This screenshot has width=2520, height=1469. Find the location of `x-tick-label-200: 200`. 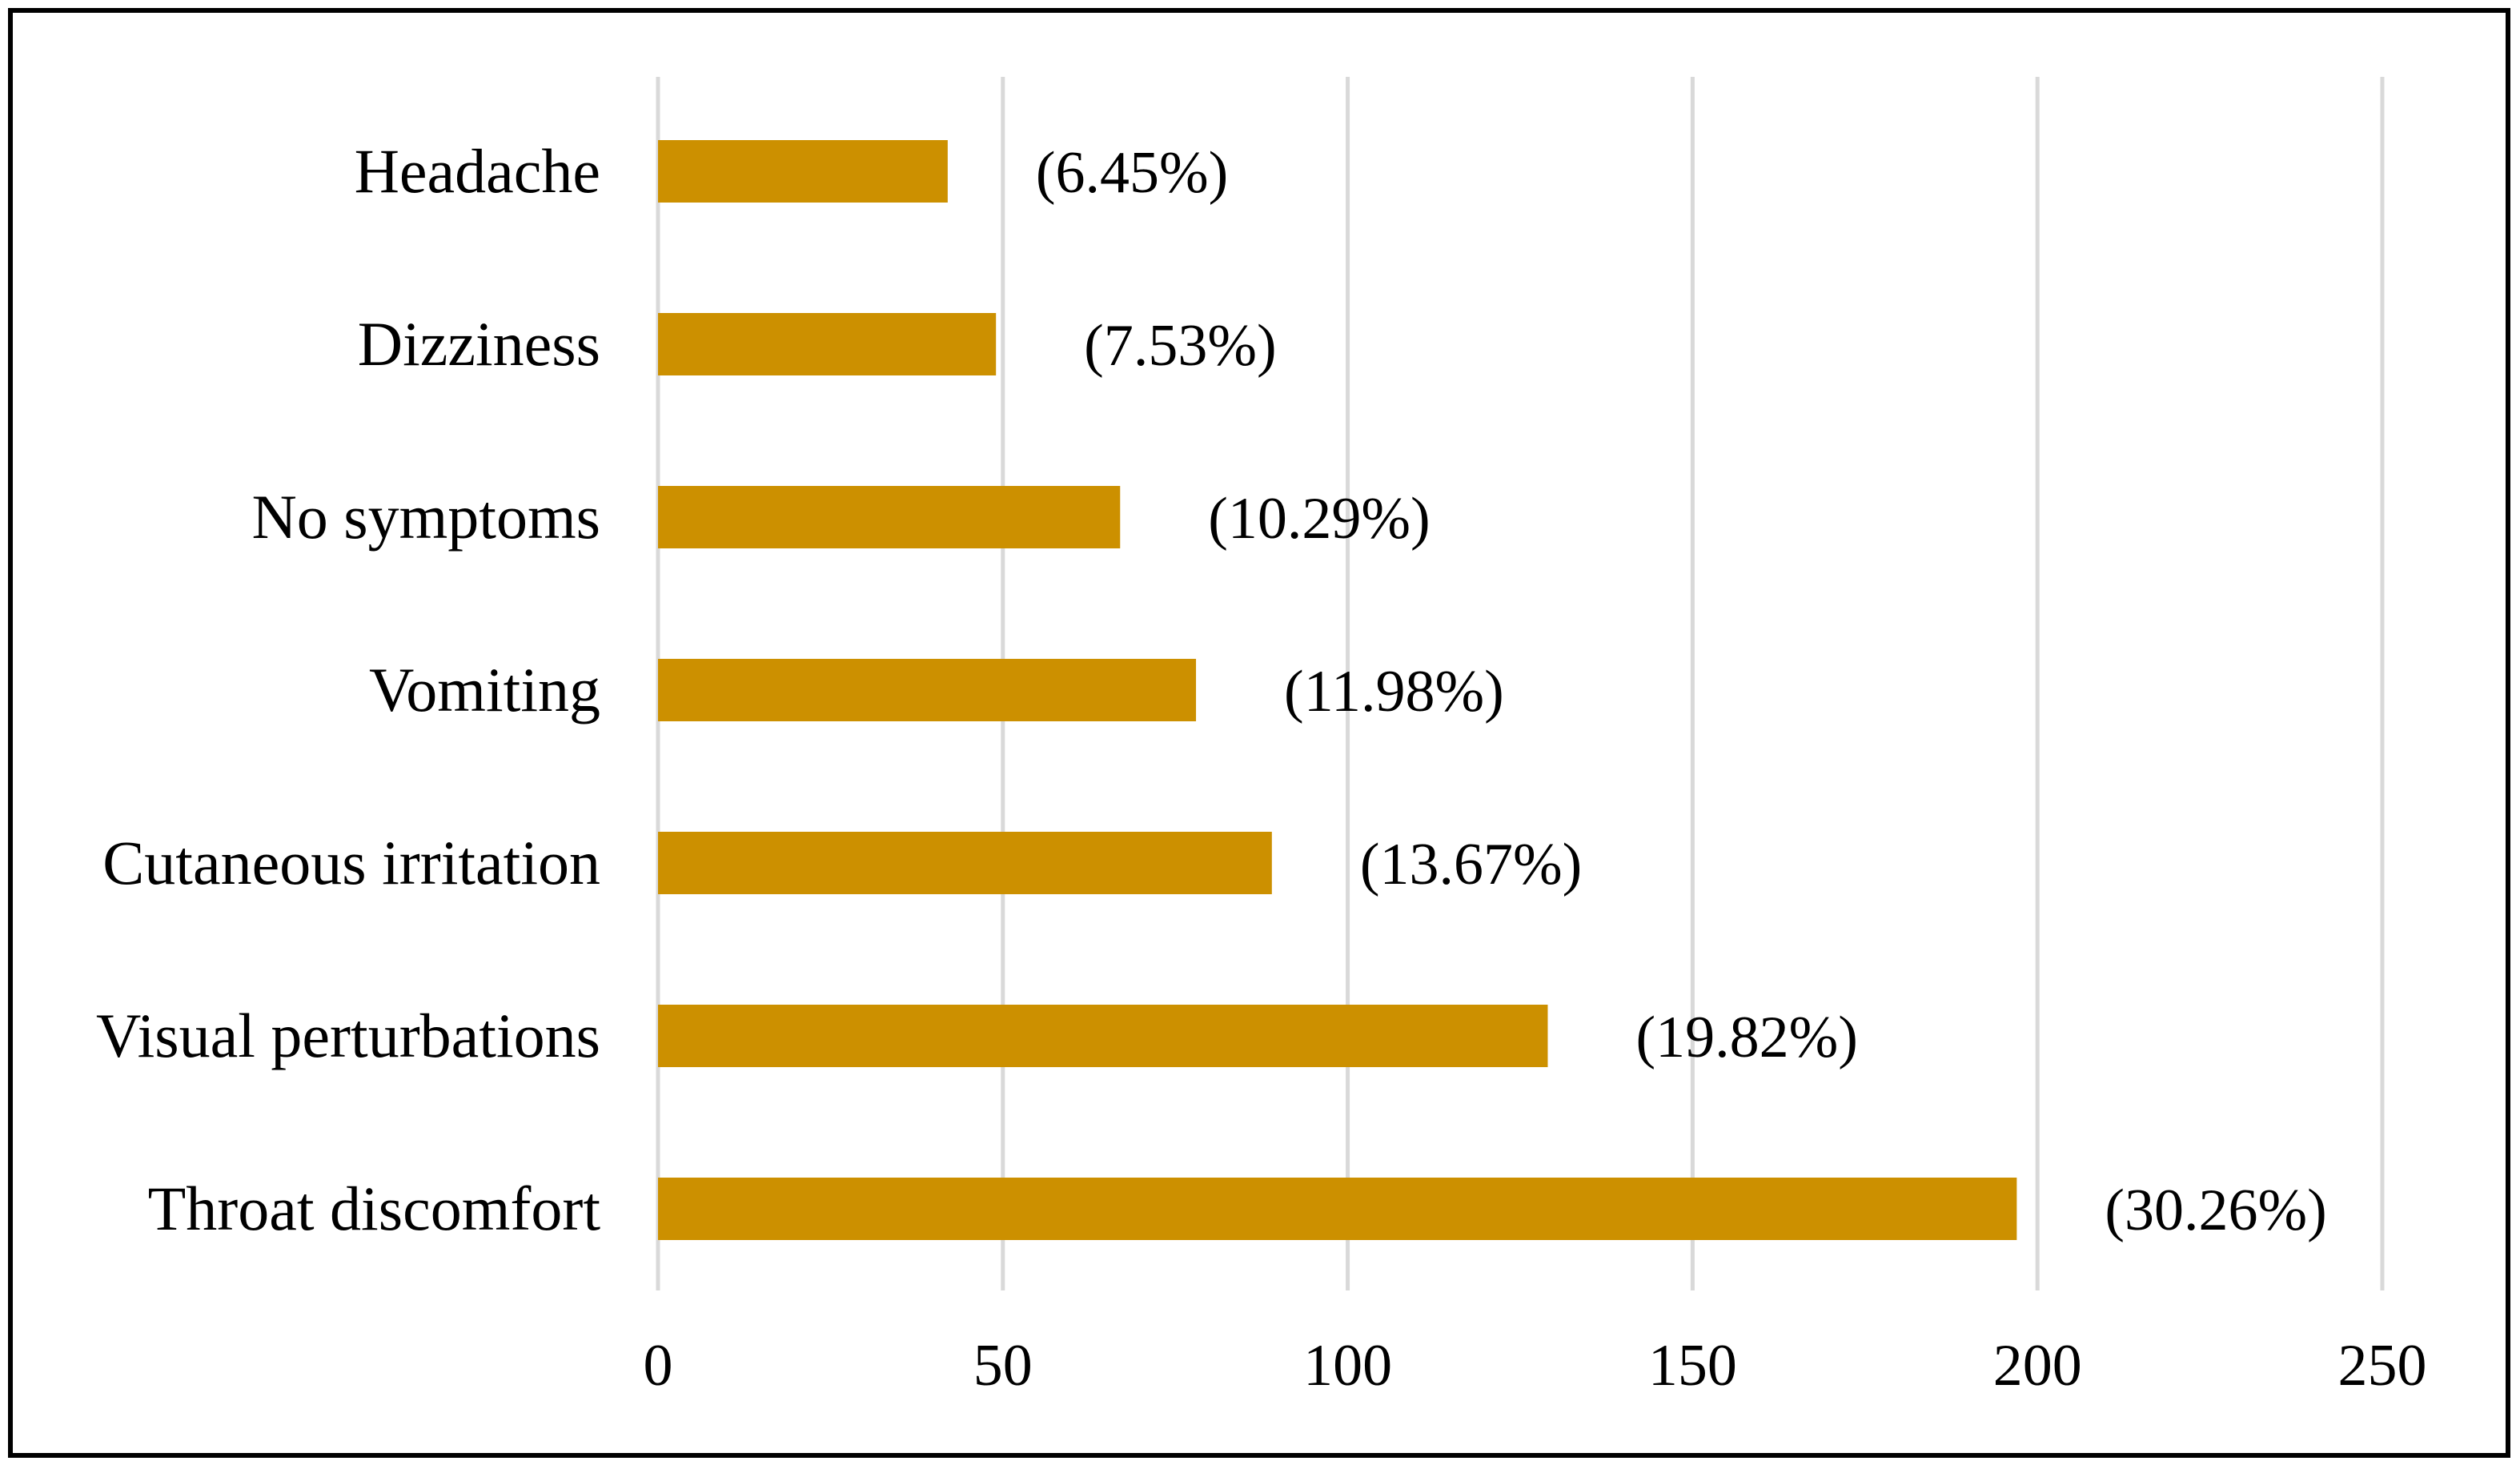

x-tick-label-200: 200 is located at coordinates (2037, 1366).